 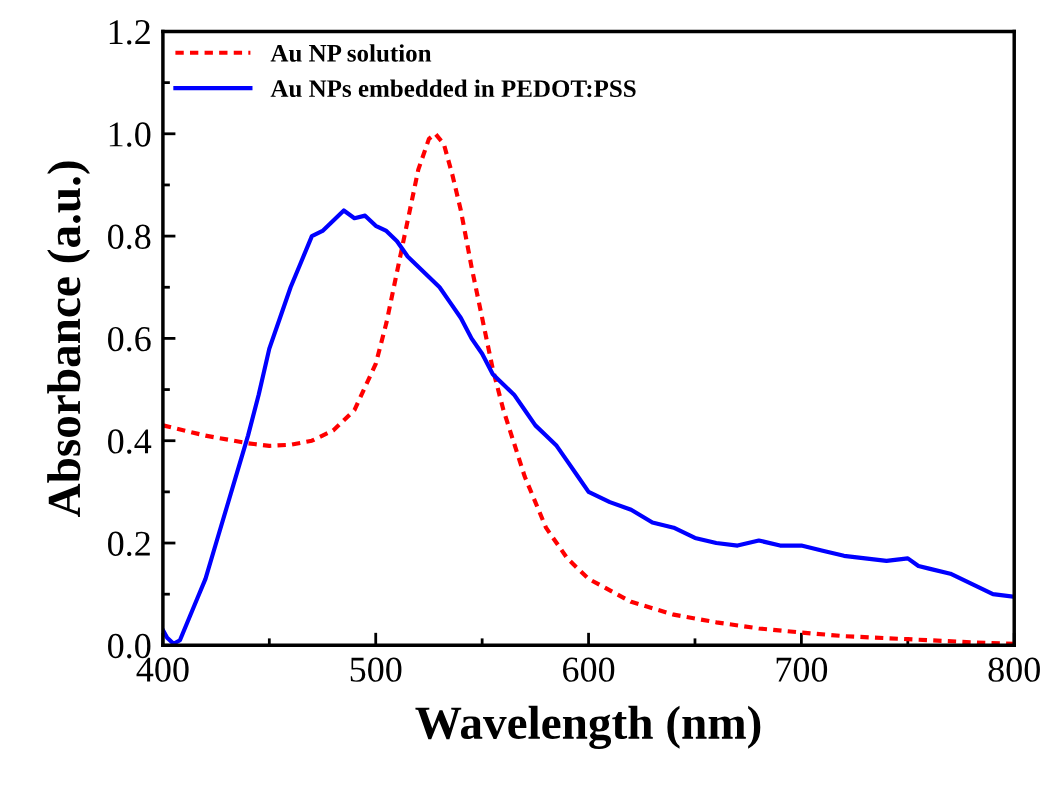 What do you see at coordinates (802, 669) in the screenshot?
I see `x-tick-label: 700` at bounding box center [802, 669].